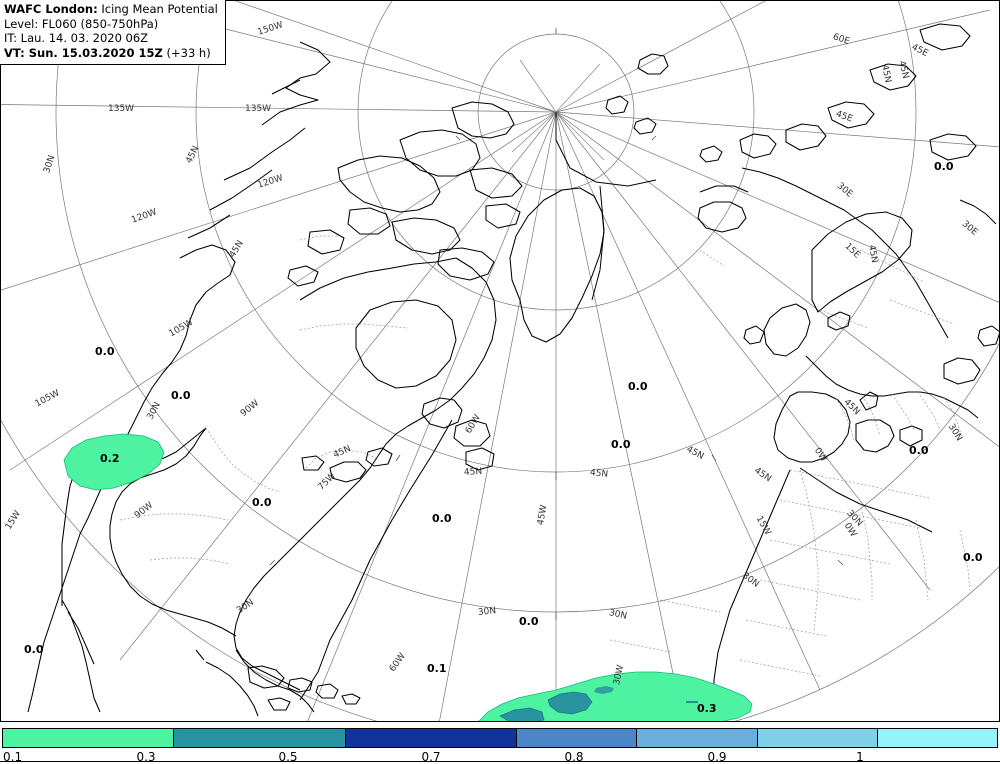 The image size is (1000, 764). Describe the element at coordinates (707, 708) in the screenshot. I see `contour-value-label: 0.3` at that location.